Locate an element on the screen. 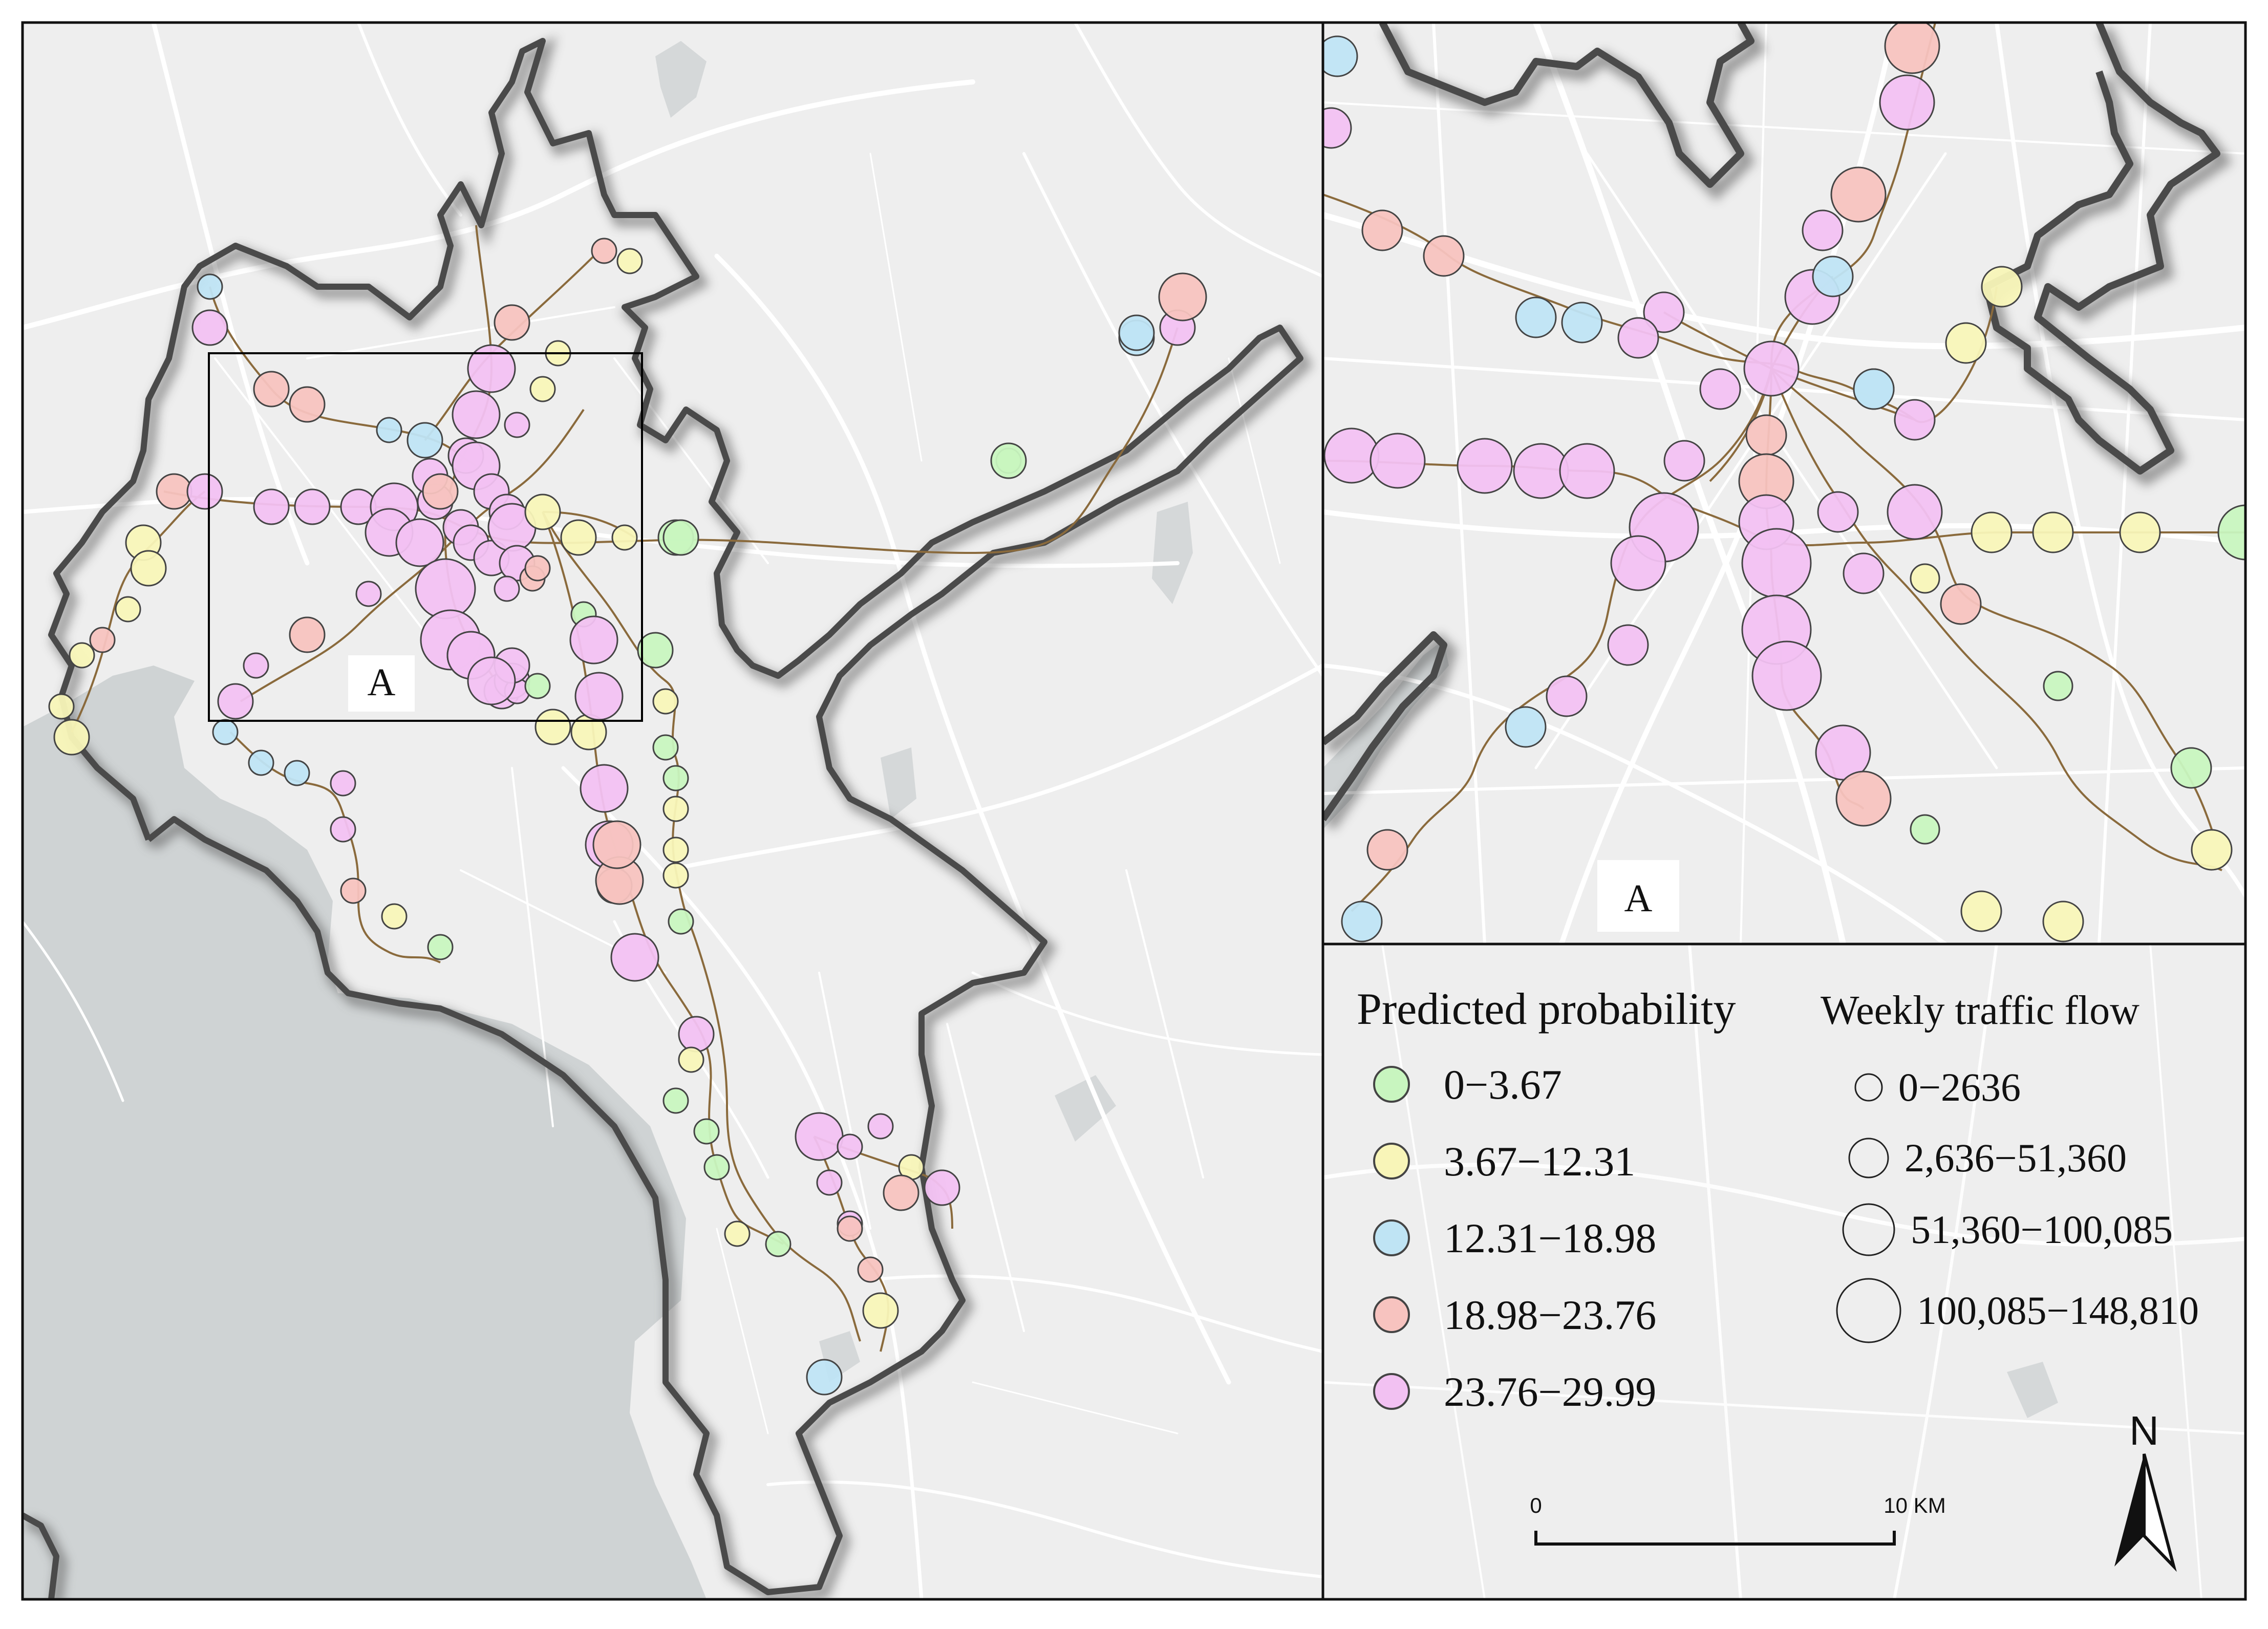 Image resolution: width=2268 pixels, height=1629 pixels. flow-class-label: 2,636−51,360 is located at coordinates (2016, 1157).